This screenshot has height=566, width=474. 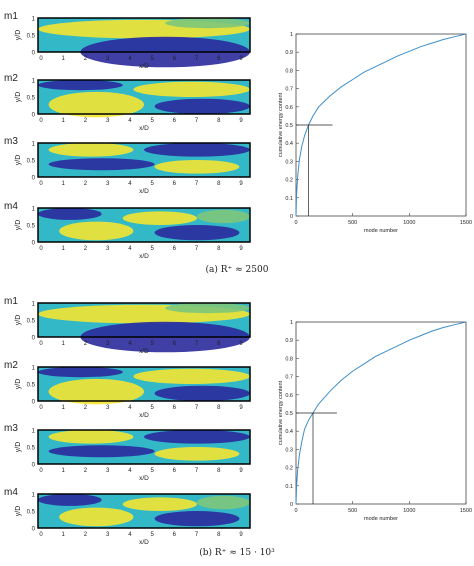 I want to click on x-tick-label: 1000, so click(x=409, y=223).